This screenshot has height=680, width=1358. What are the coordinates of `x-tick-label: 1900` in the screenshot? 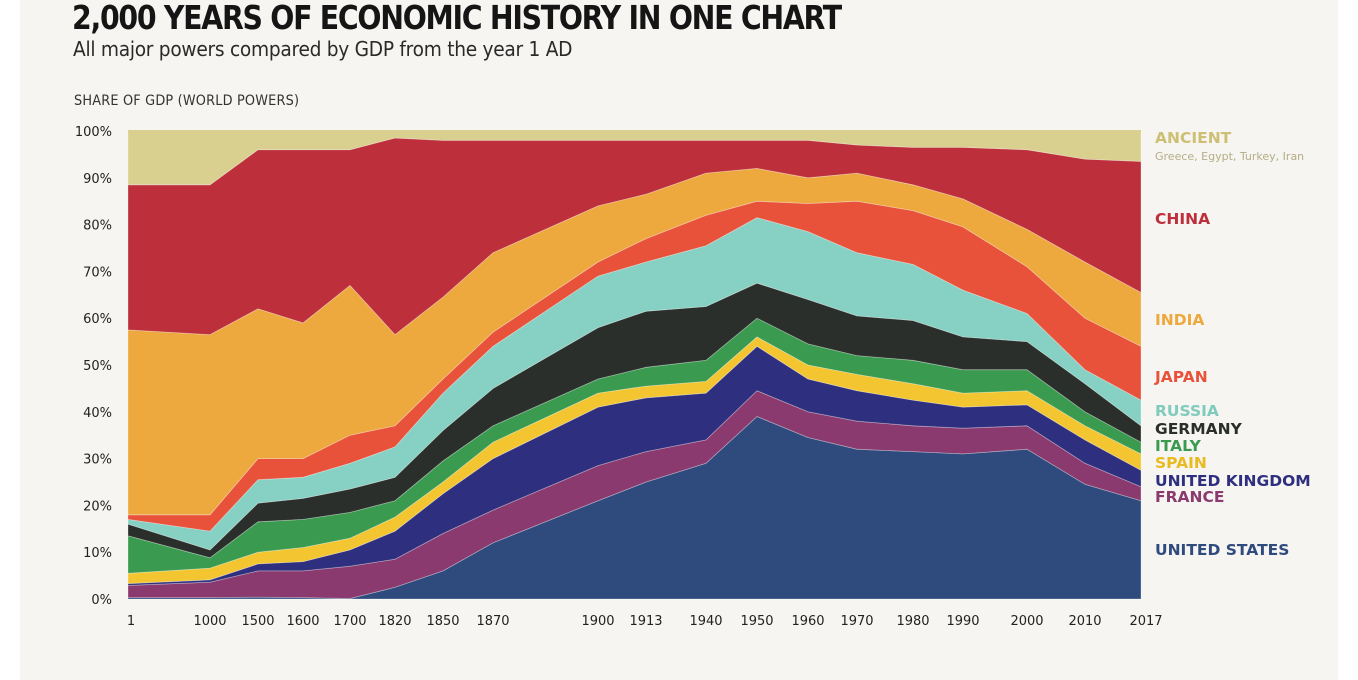 It's located at (597, 621).